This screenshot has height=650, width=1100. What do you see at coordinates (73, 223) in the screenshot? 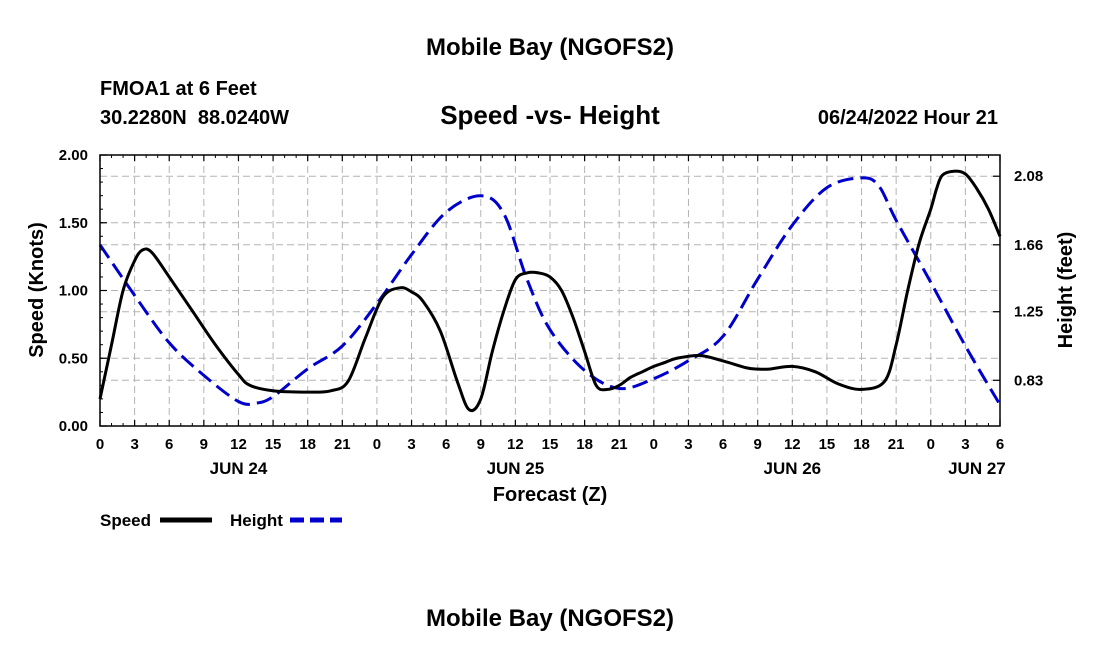
I see `y-left-tick-label: 1.50` at bounding box center [73, 223].